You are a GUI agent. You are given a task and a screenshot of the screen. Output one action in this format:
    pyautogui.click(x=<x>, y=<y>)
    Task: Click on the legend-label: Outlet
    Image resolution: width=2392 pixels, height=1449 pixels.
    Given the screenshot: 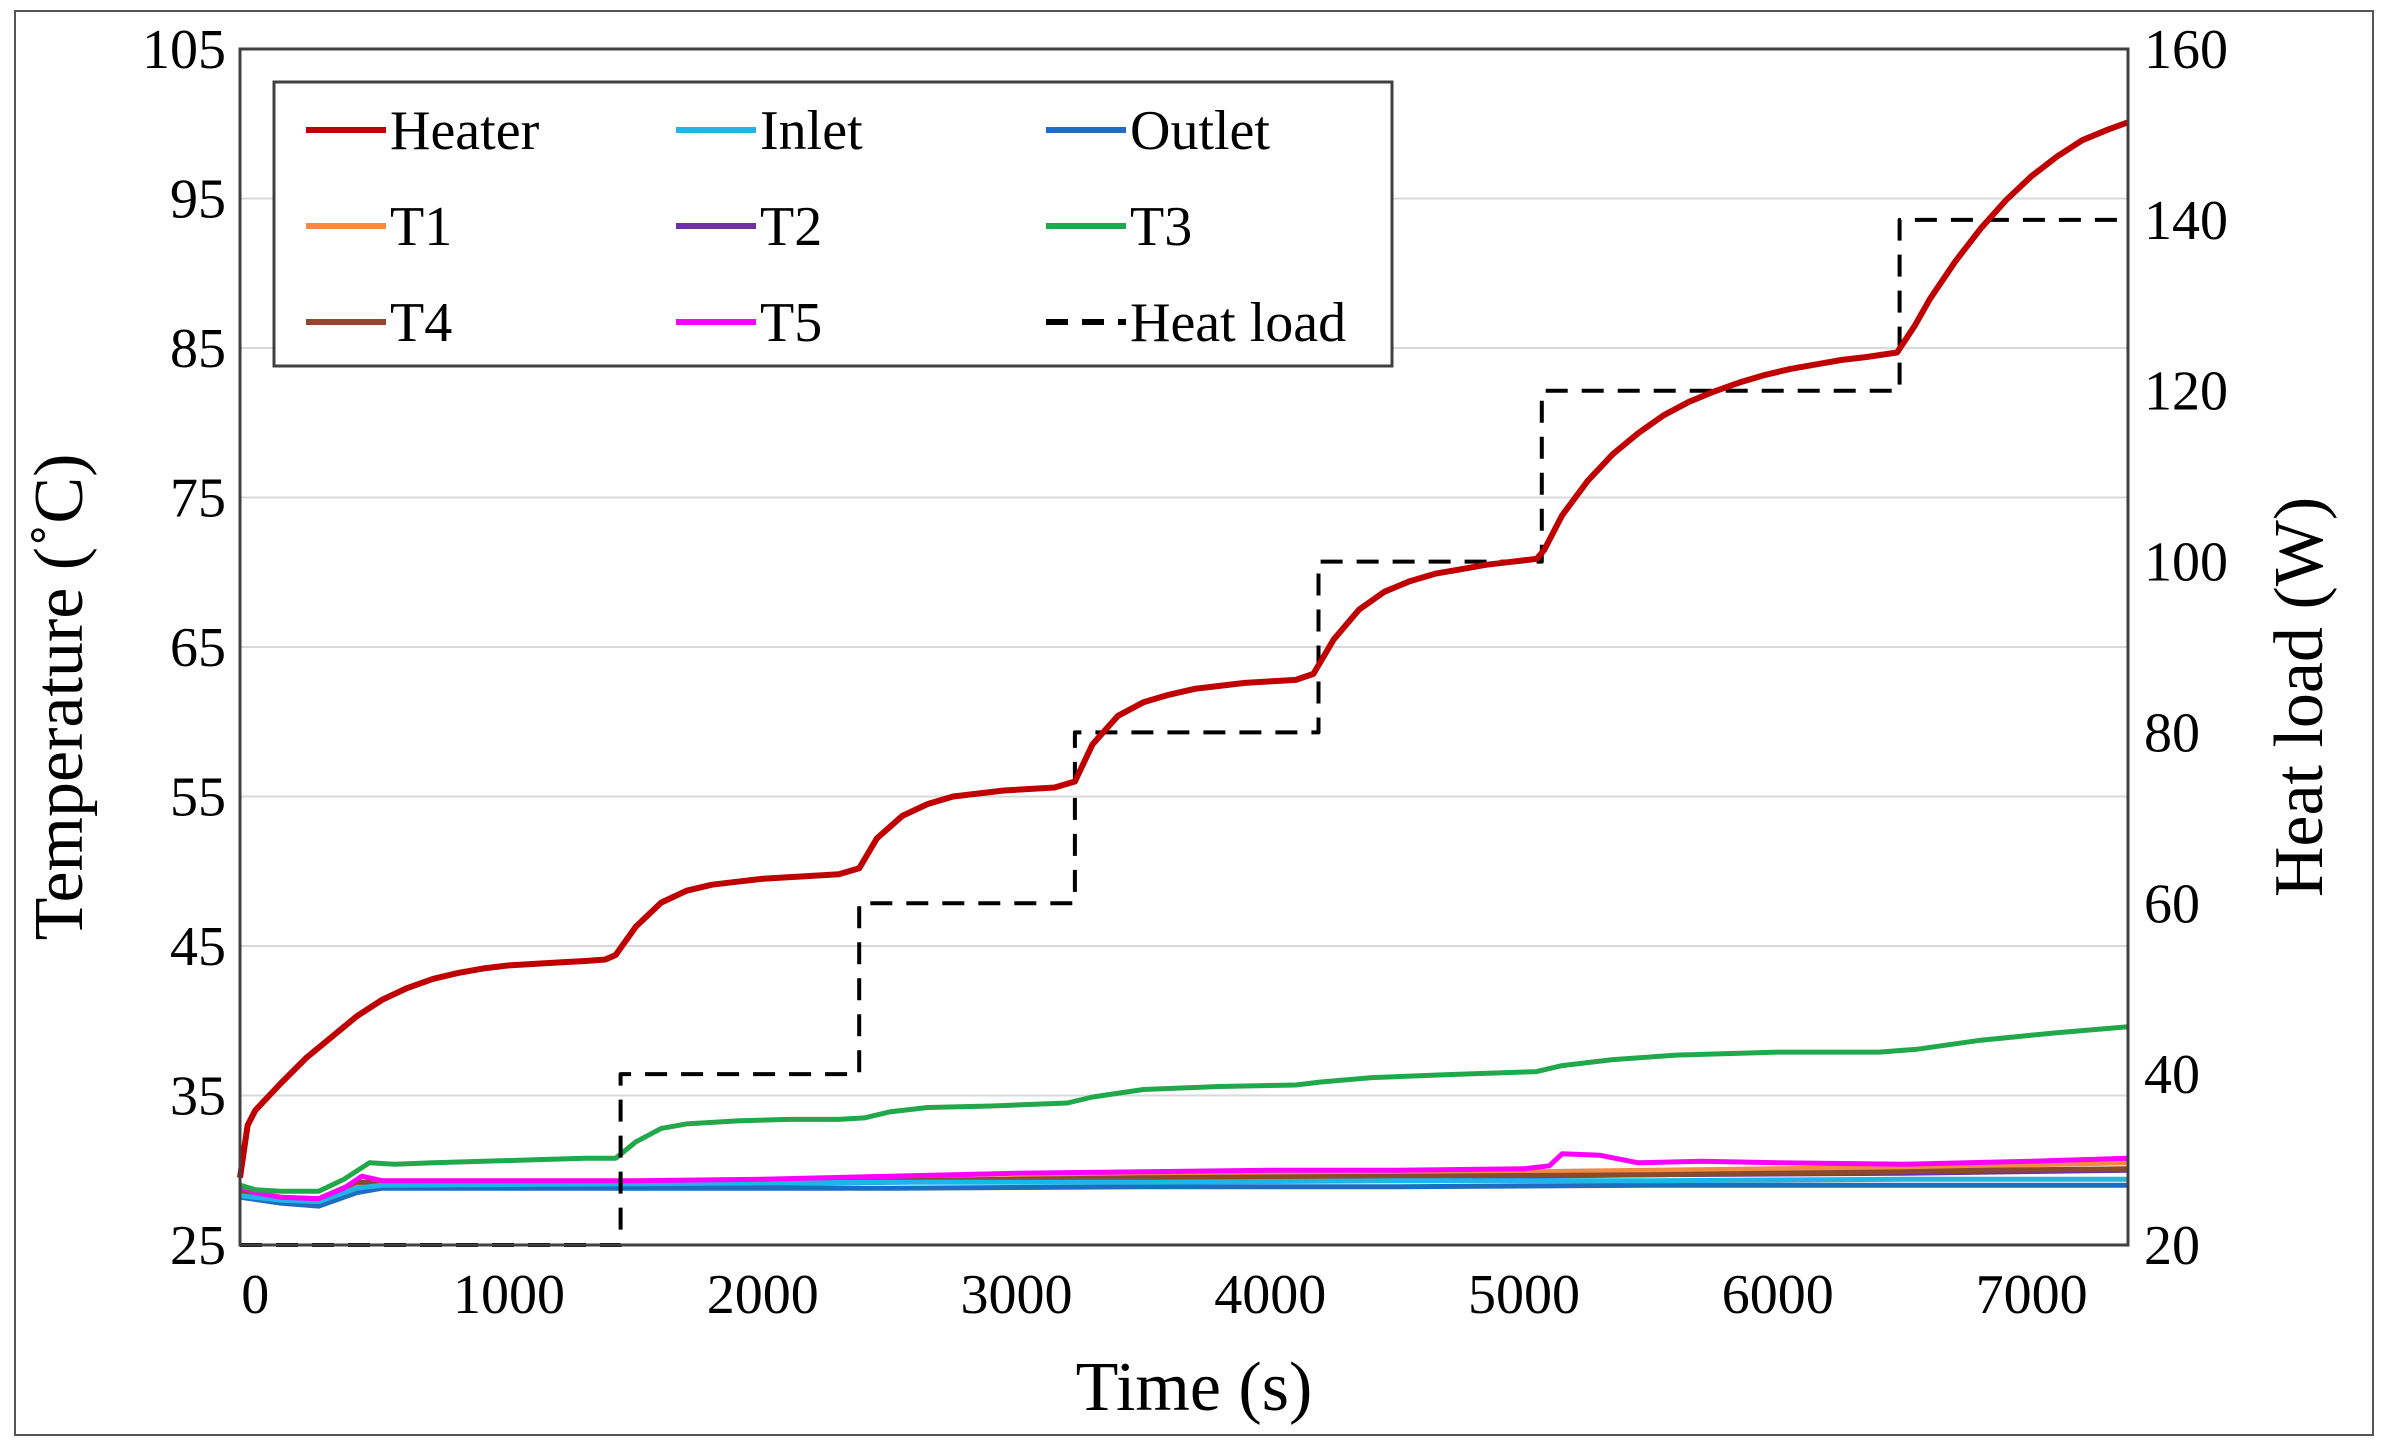 What is the action you would take?
    pyautogui.click(x=1200, y=131)
    